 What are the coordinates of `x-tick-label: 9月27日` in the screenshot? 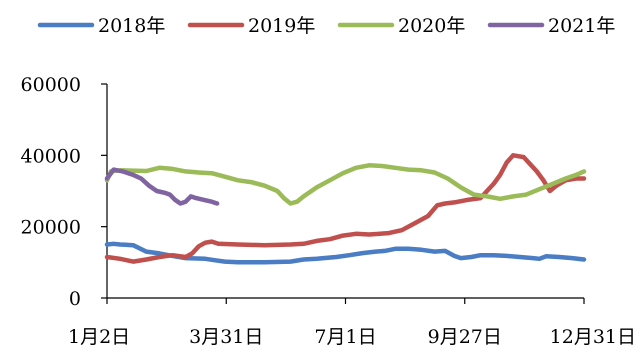 It's located at (465, 337).